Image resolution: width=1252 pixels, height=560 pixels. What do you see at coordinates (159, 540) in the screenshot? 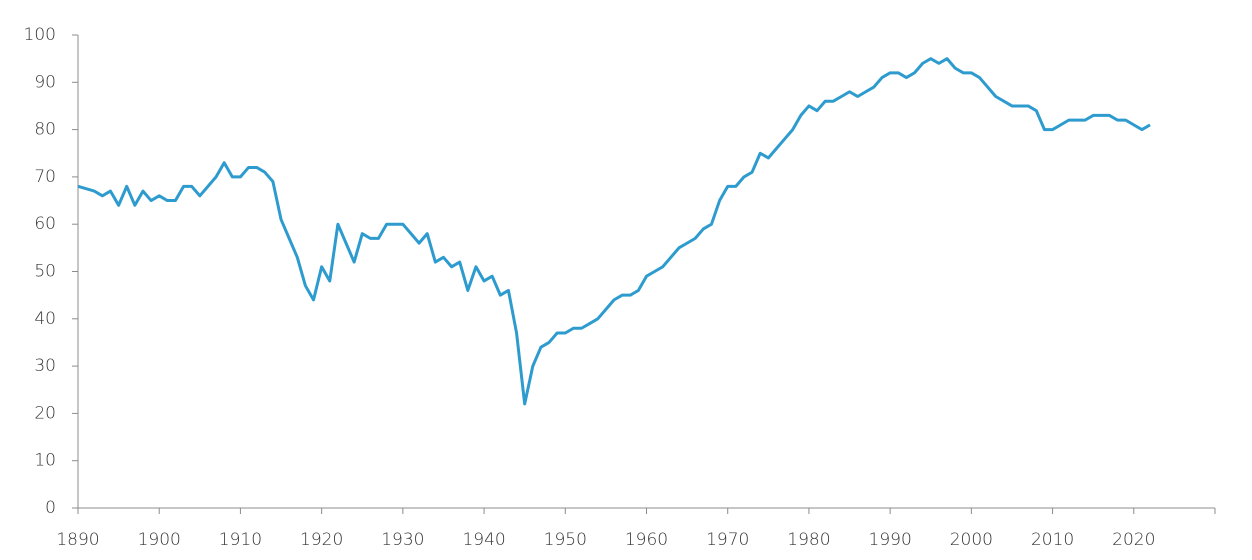
I see `x-tick-label: 1900` at bounding box center [159, 540].